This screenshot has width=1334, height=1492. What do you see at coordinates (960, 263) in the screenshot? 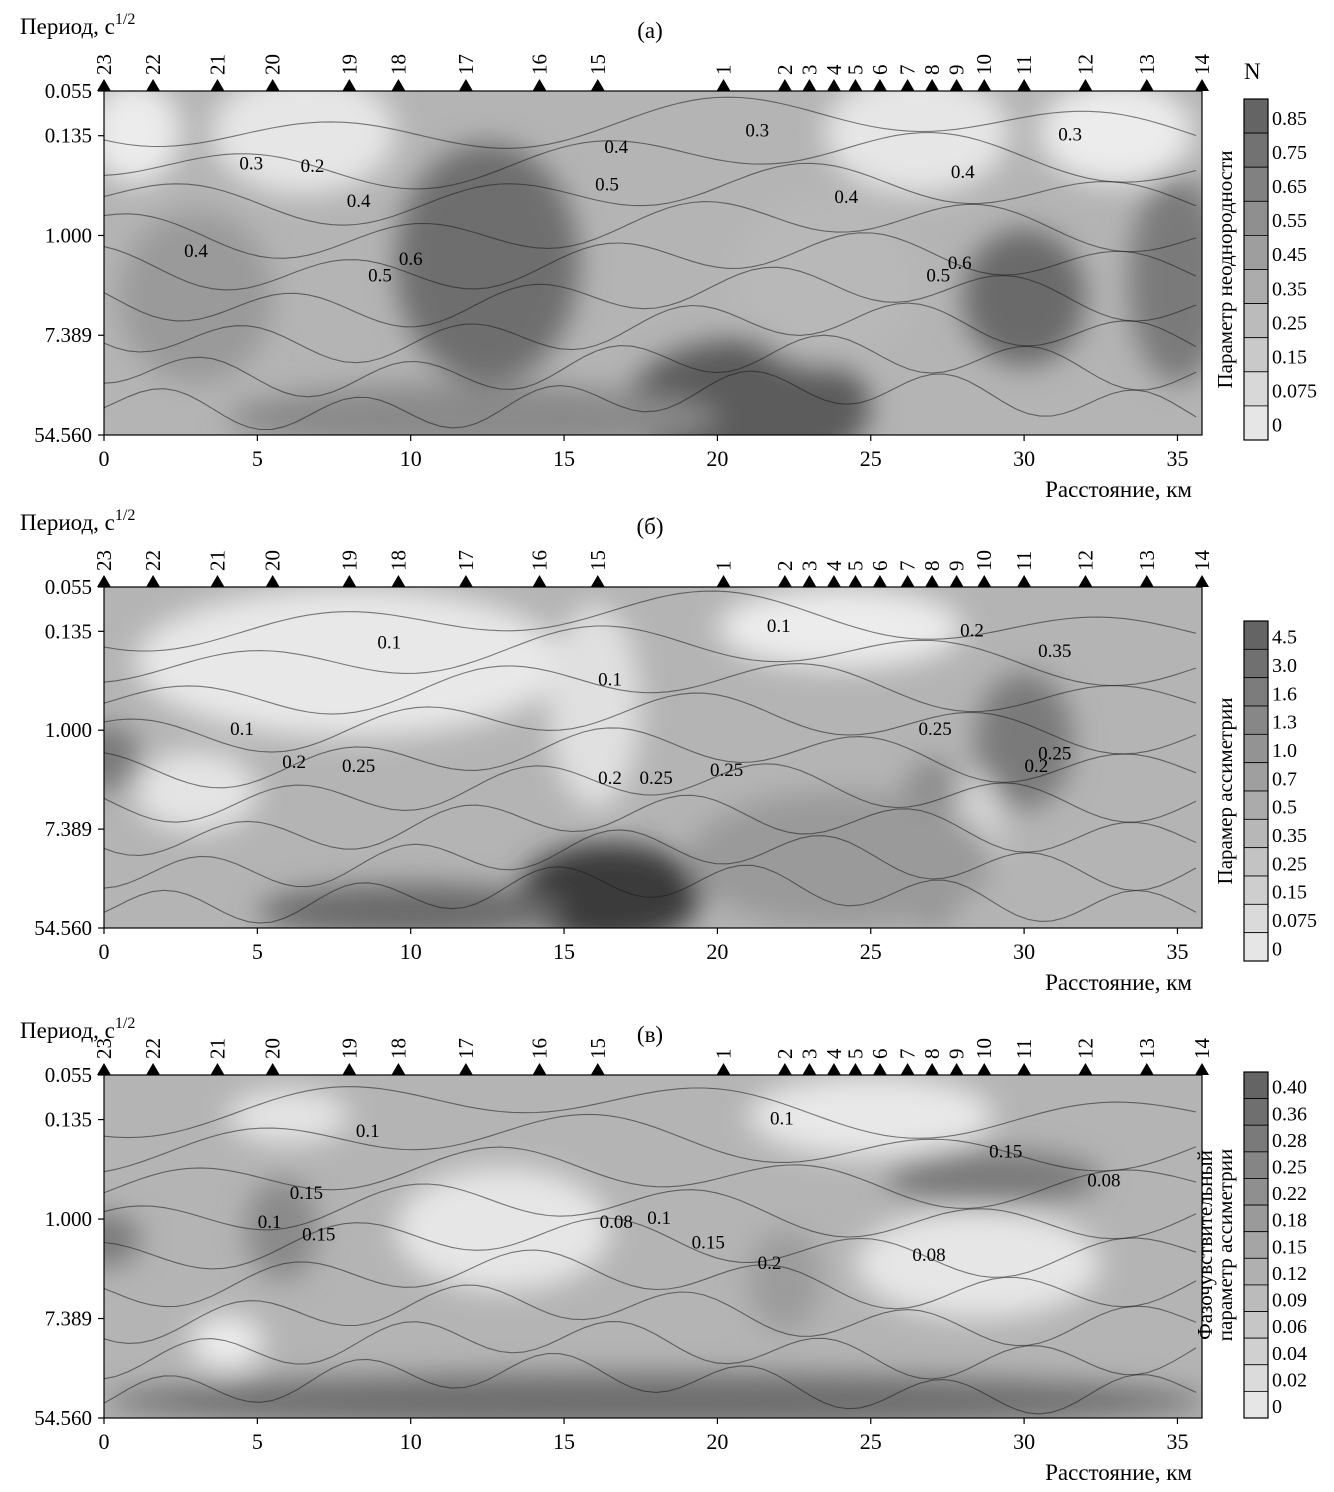
I see `contour-label: 0.6` at bounding box center [960, 263].